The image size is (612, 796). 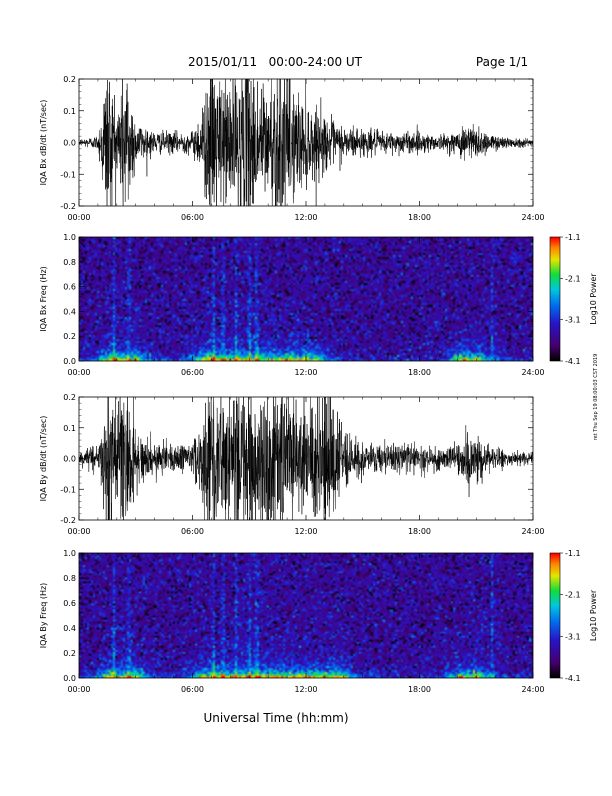 What do you see at coordinates (43, 459) in the screenshot?
I see `y-axis-label: IQA By dB/dt (nT/sec)` at bounding box center [43, 459].